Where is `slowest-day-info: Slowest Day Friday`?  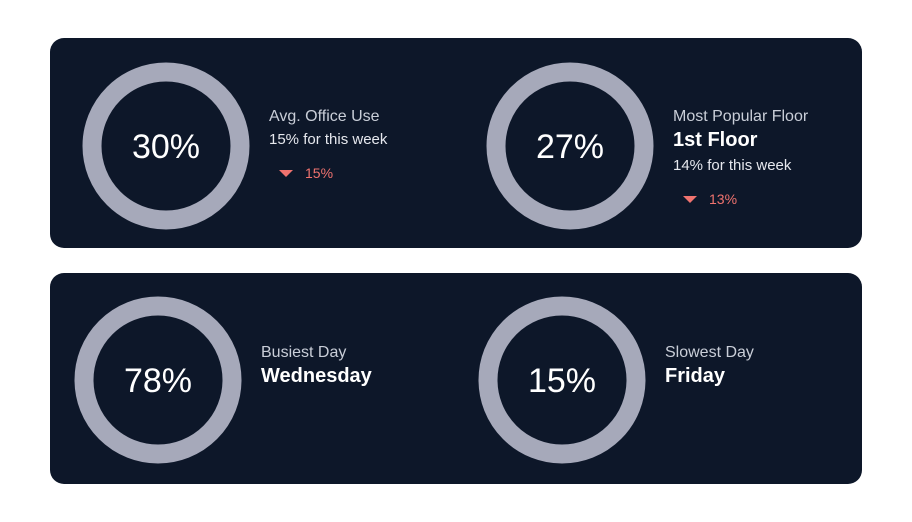
slowest-day-info: Slowest Day Friday is located at coordinates (709, 366).